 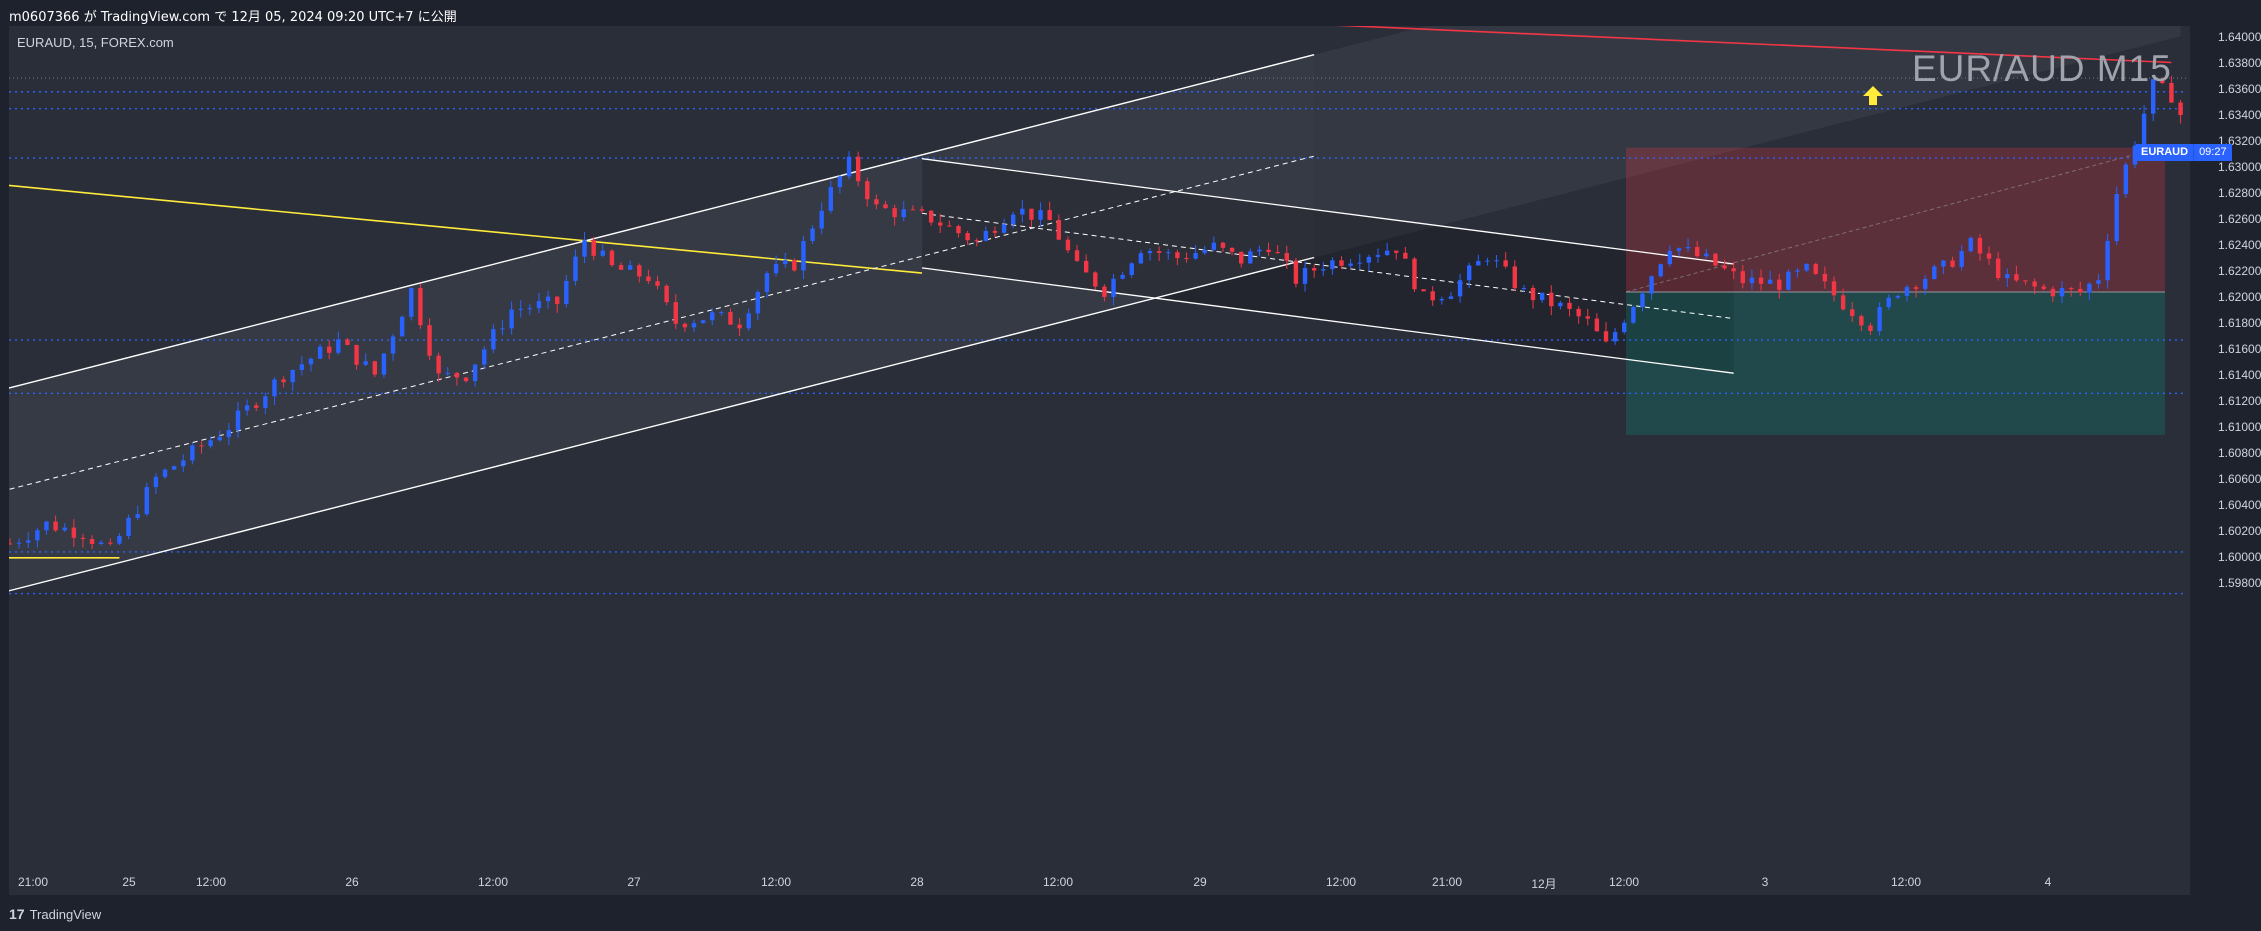 What do you see at coordinates (1895, 363) in the screenshot?
I see `take-profit-zone` at bounding box center [1895, 363].